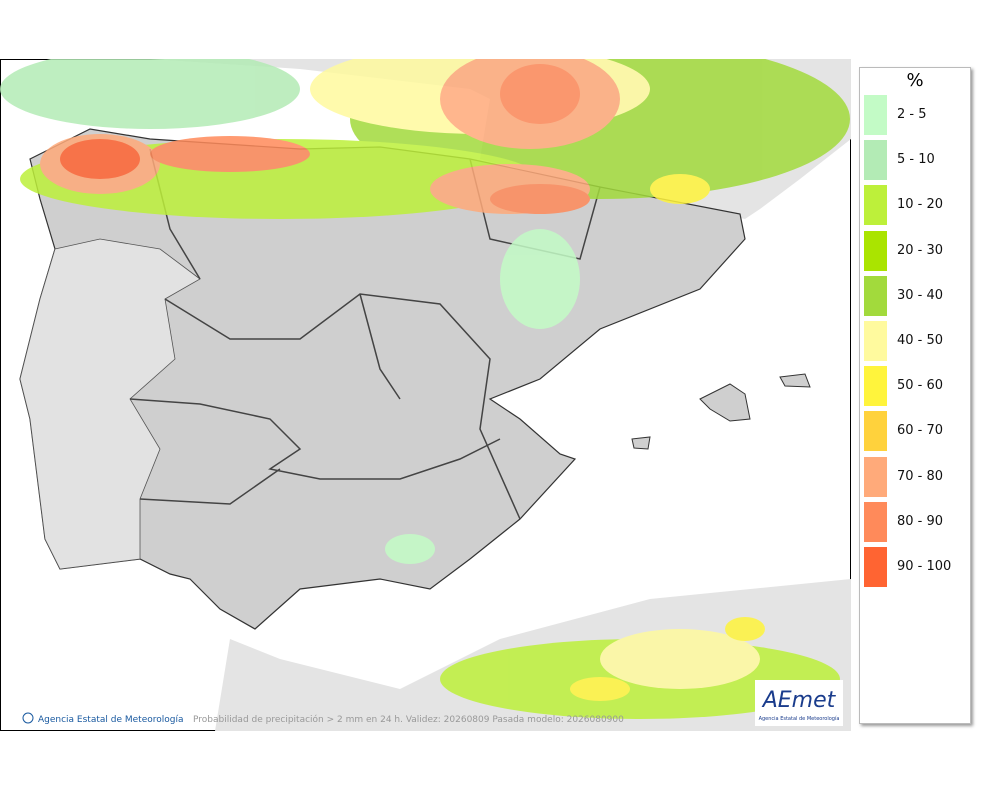 The width and height of the screenshot is (1000, 790). I want to click on logo: AEmet, so click(799, 700).